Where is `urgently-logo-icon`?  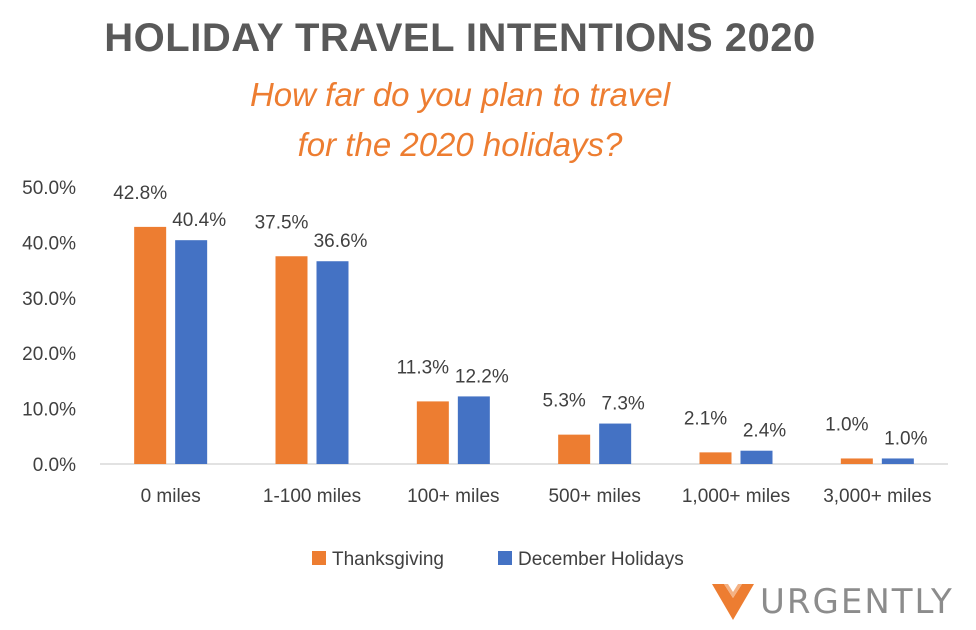 urgently-logo-icon is located at coordinates (733, 602).